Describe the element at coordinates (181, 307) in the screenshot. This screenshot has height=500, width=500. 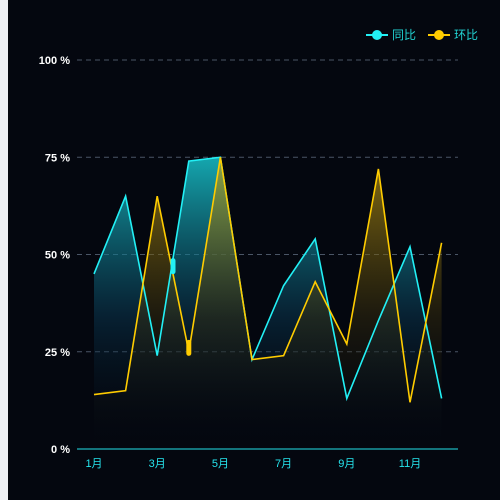
I see `highlight-marks` at that location.